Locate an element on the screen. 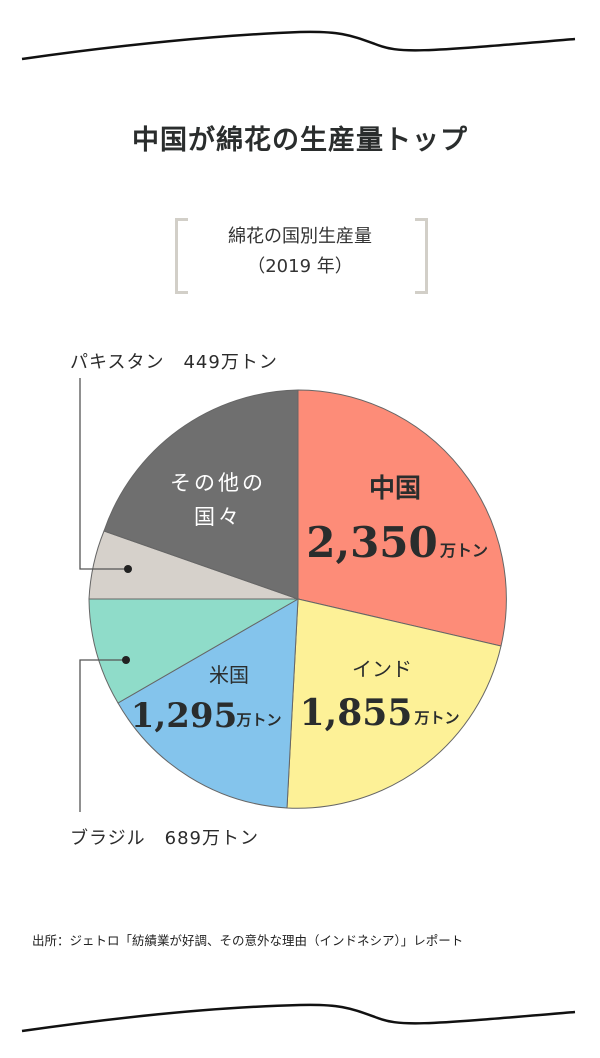 The height and width of the screenshot is (1058, 600). bracket-left is located at coordinates (181, 256).